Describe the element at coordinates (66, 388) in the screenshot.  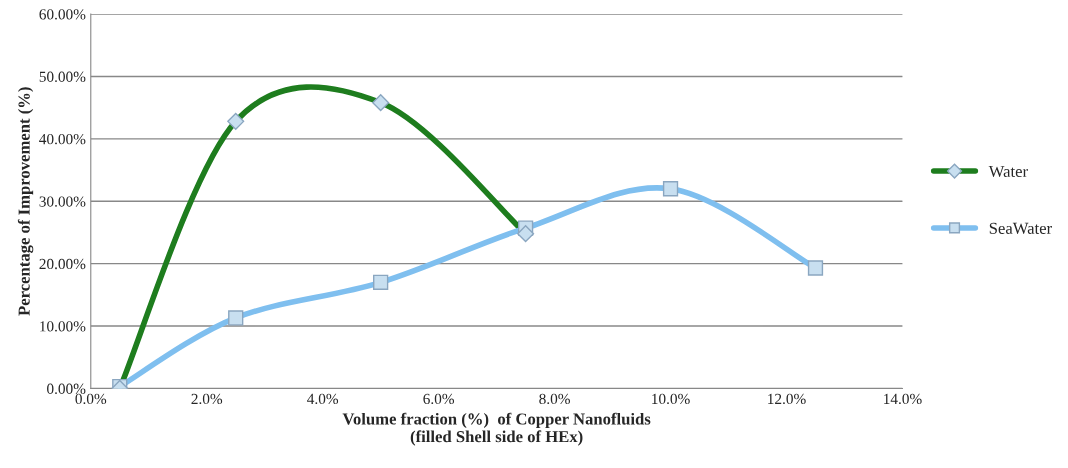
I see `y-tick-label: 0.00%` at that location.